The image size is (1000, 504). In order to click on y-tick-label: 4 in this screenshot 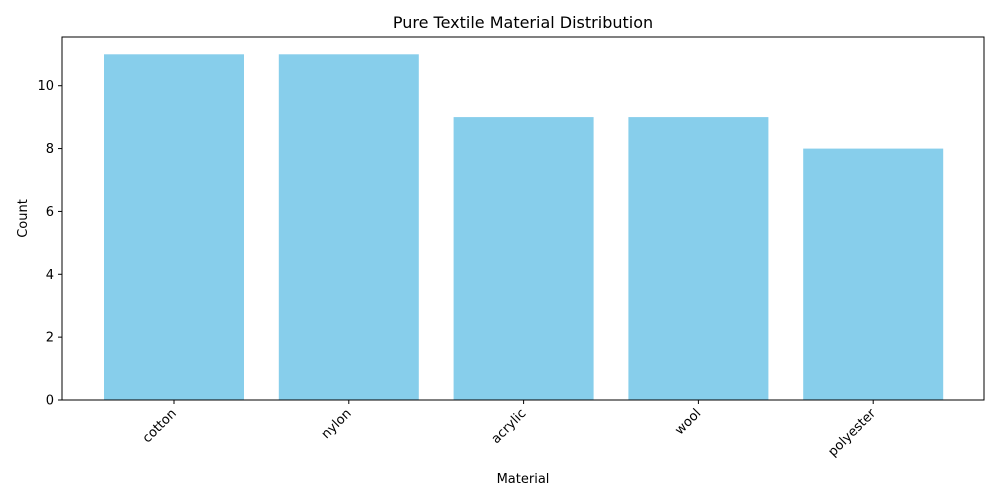, I will do `click(50, 275)`.